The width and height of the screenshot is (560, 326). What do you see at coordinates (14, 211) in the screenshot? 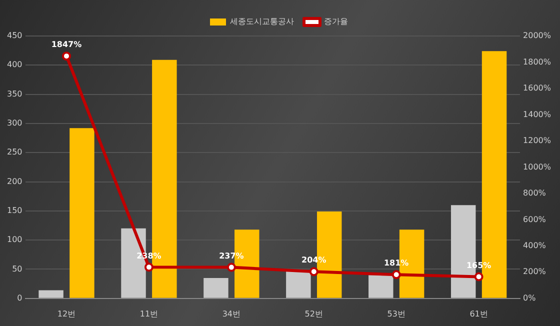
I see `y-tick-label: 150` at bounding box center [14, 211].